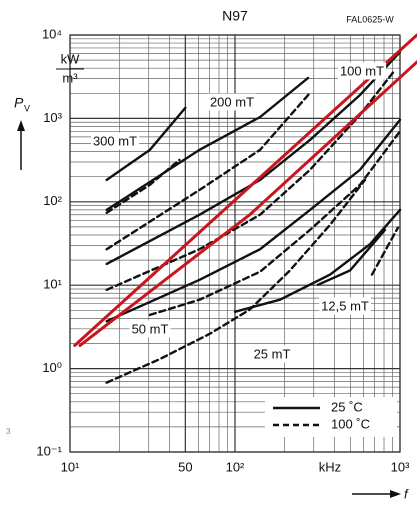 The image size is (417, 508). Describe the element at coordinates (185, 466) in the screenshot. I see `x-tick-label: 50` at that location.